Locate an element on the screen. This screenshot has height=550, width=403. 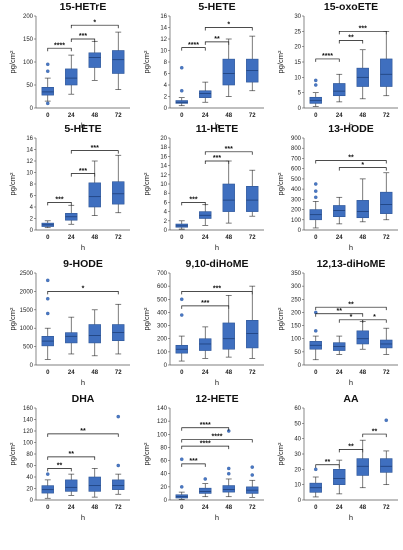
x-tick-label: 48 is located at coordinates (94, 373).